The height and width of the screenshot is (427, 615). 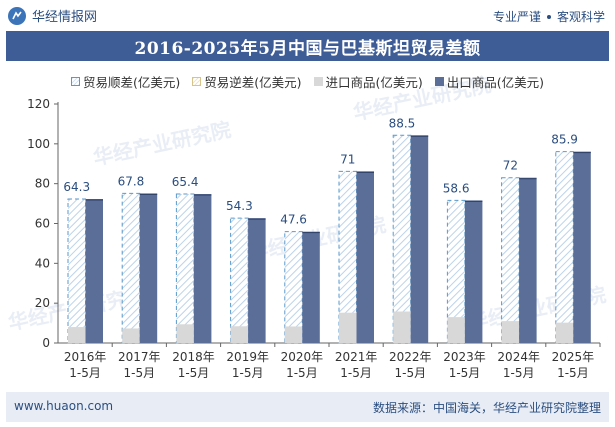 I want to click on slogan: 专业严谨 客观科学, so click(x=549, y=16).